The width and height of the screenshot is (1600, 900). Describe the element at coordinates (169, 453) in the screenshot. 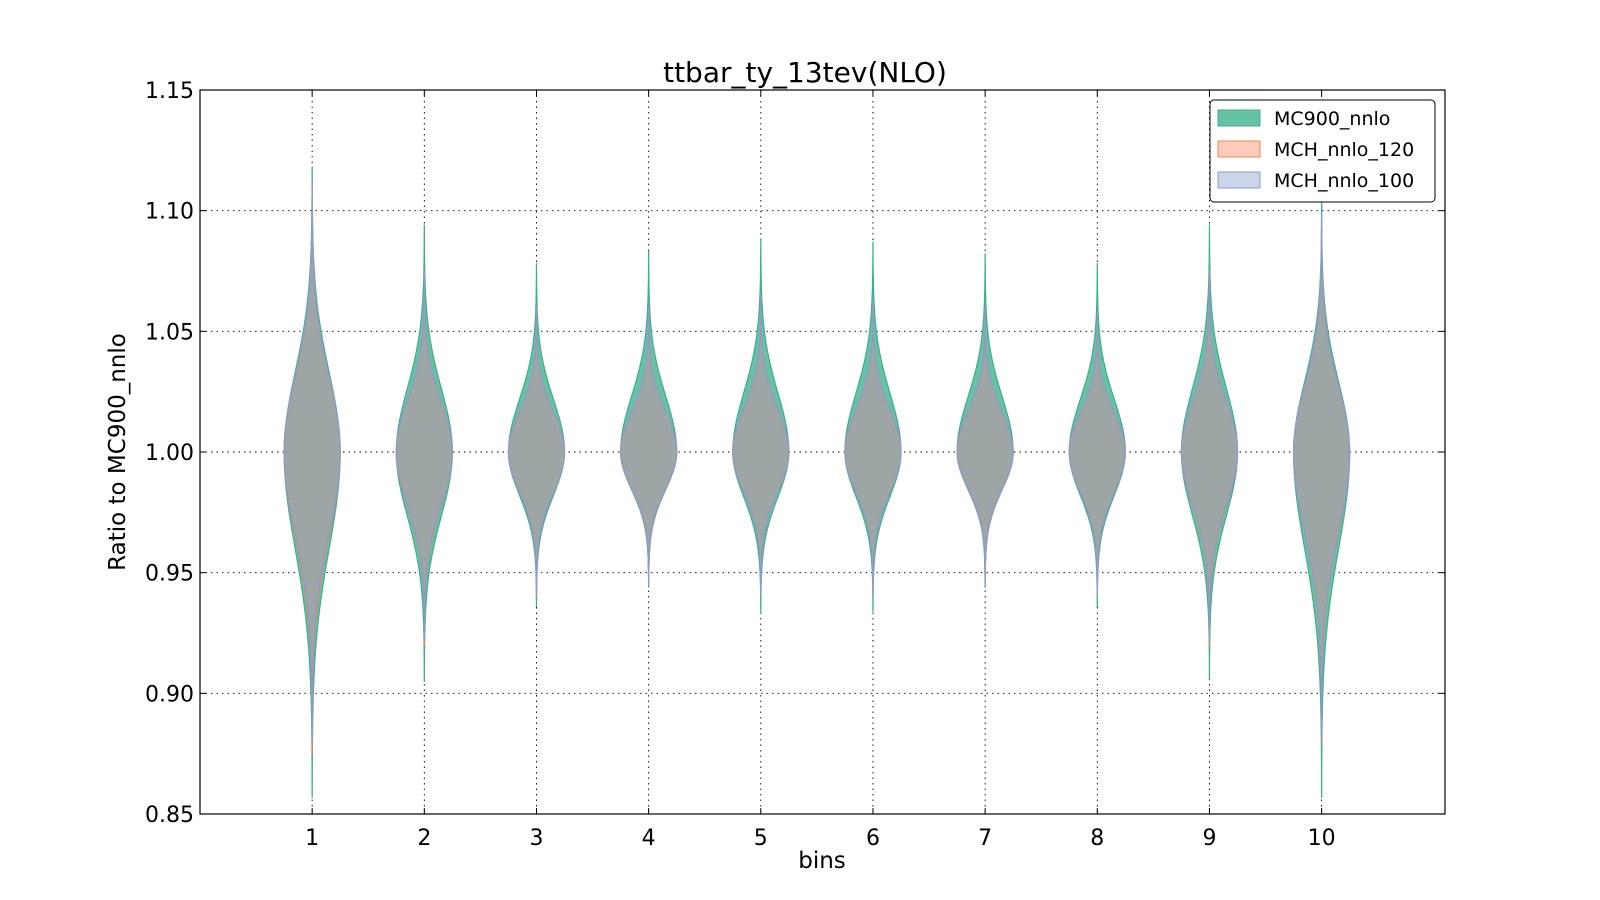

I see `y-tick-label: 1.00` at that location.